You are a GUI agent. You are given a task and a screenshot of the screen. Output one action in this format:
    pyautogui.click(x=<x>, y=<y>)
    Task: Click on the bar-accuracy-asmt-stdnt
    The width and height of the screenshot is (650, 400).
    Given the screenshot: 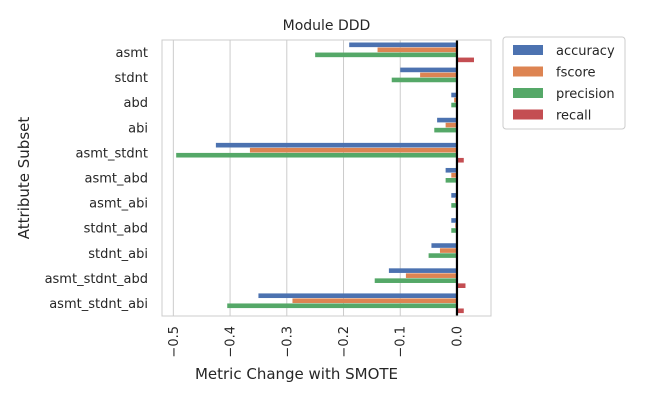 What is the action you would take?
    pyautogui.click(x=336, y=145)
    